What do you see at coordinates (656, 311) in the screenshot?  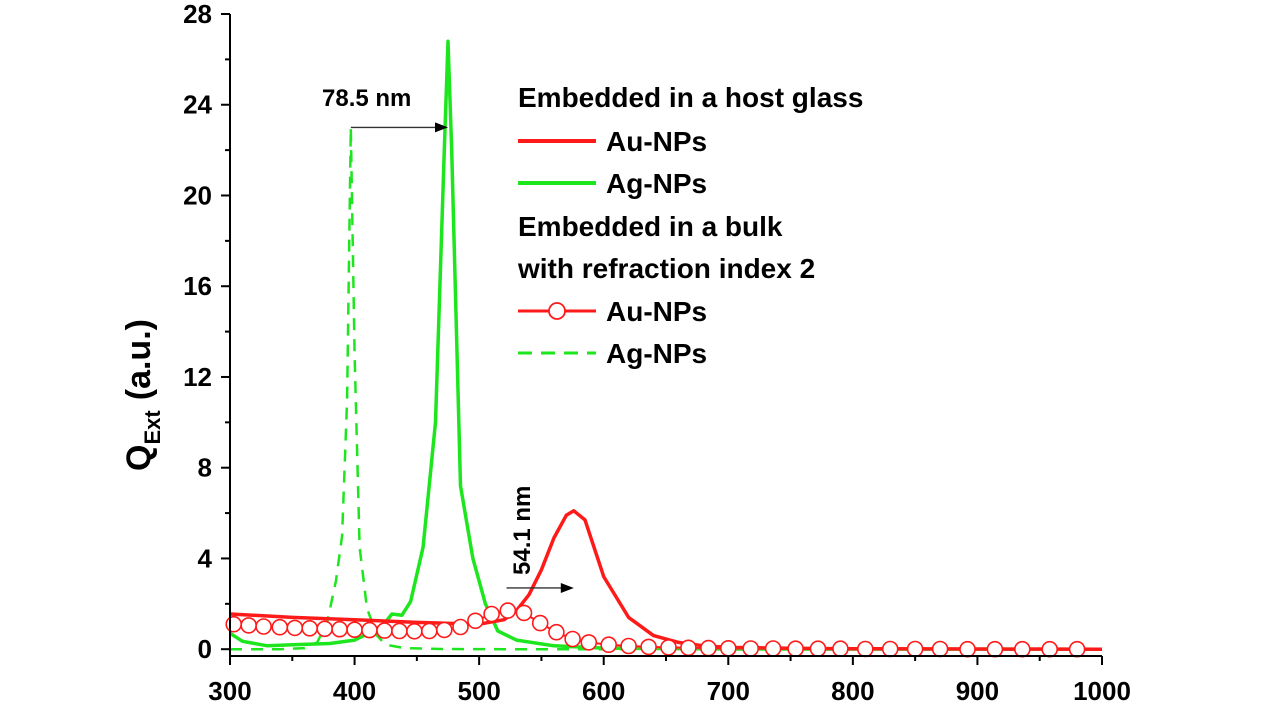 I see `legend-au-bulk-label: Au-NPs` at bounding box center [656, 311].